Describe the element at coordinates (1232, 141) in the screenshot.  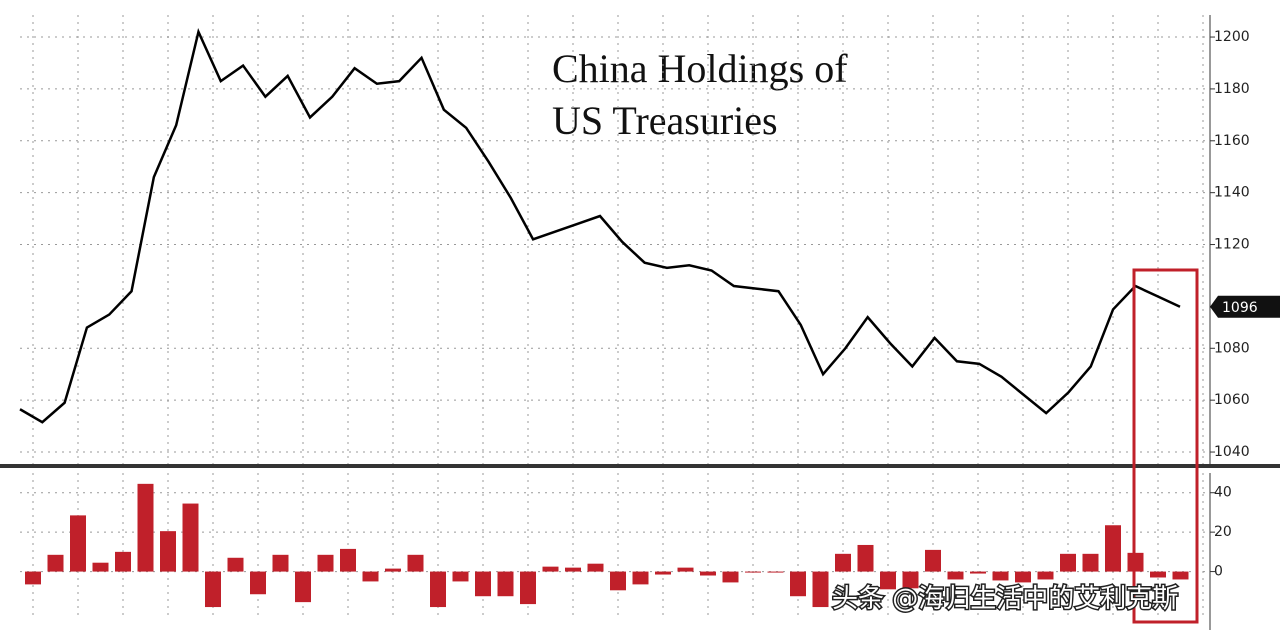
I see `y-tick-label: 1160` at that location.